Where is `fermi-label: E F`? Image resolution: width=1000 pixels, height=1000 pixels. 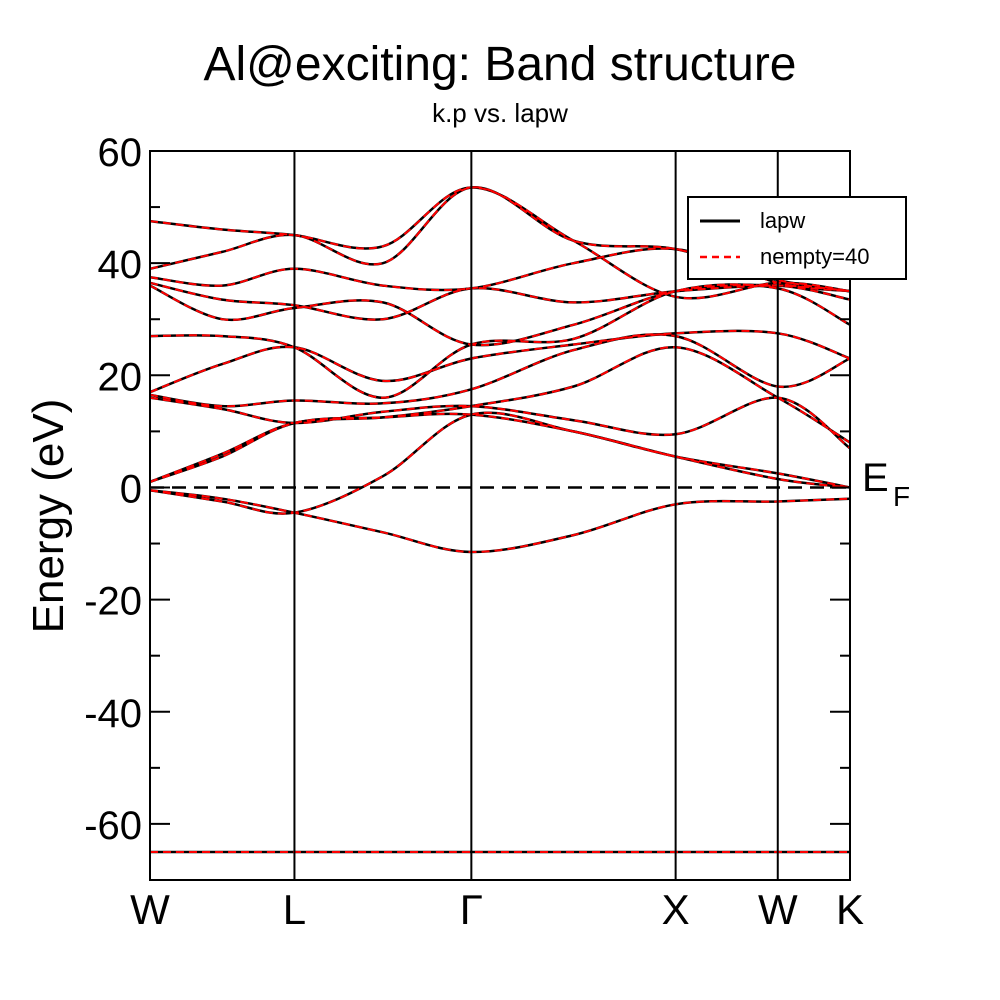 fermi-label: E F is located at coordinates (886, 484).